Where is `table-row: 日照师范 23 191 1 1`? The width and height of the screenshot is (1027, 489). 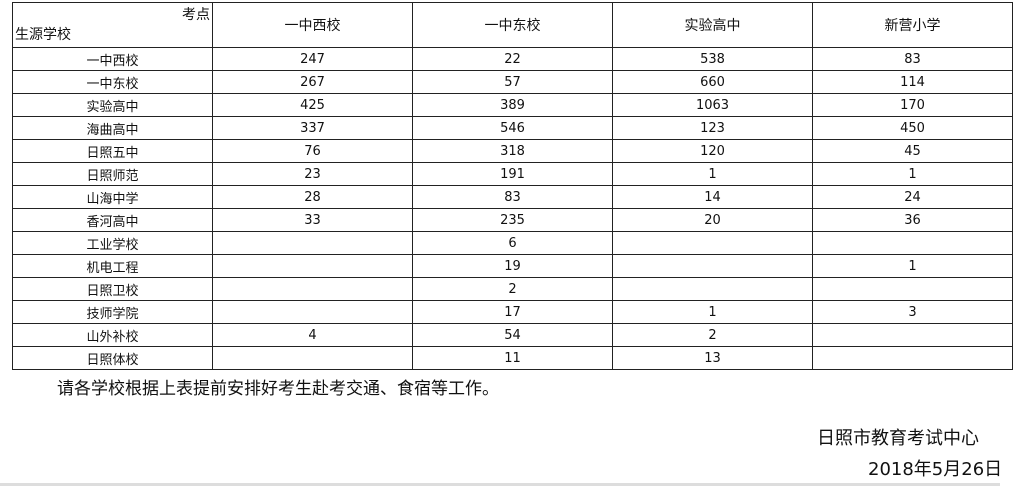 table-row: 日照师范 23 191 1 1 is located at coordinates (512, 174).